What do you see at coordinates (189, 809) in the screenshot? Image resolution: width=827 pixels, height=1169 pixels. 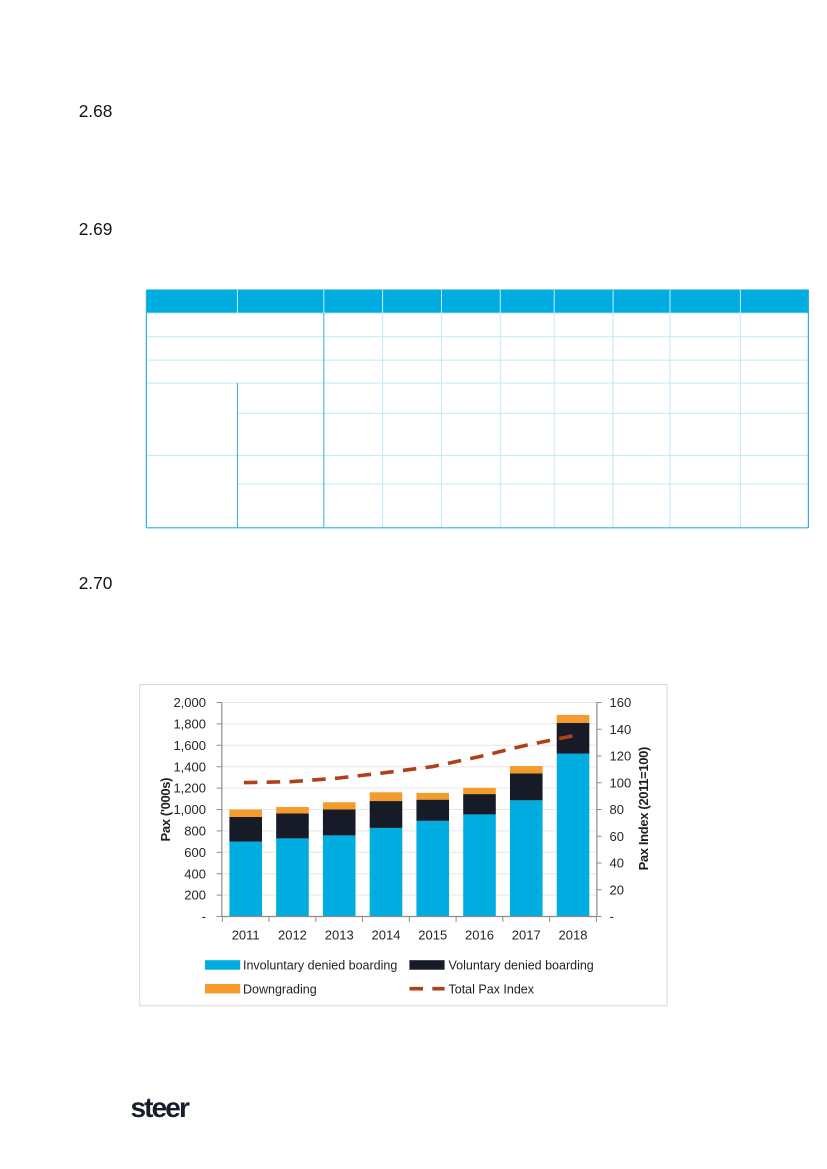 I see `svg-text: 1,000` at bounding box center [189, 809].